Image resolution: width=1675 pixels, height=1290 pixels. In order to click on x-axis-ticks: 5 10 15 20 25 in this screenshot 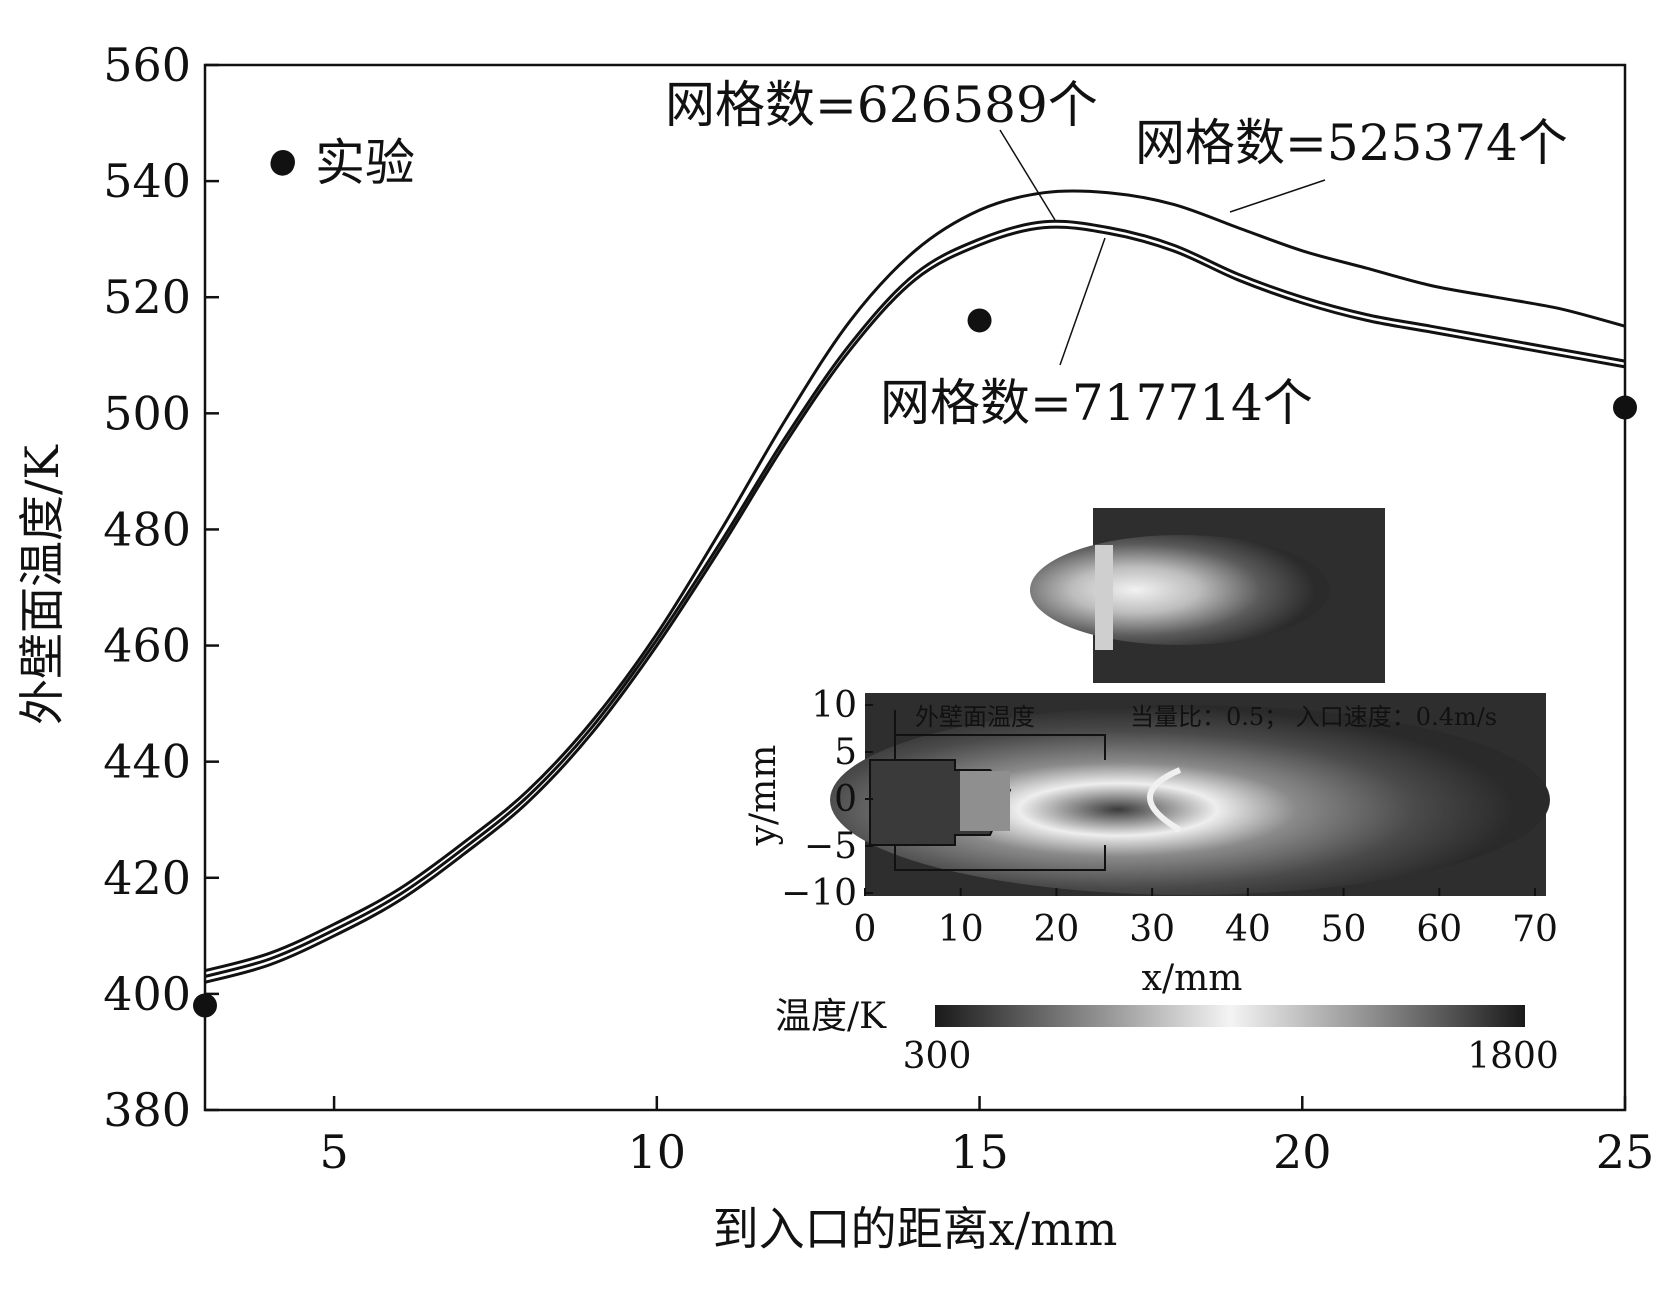, I will do `click(986, 1137)`.